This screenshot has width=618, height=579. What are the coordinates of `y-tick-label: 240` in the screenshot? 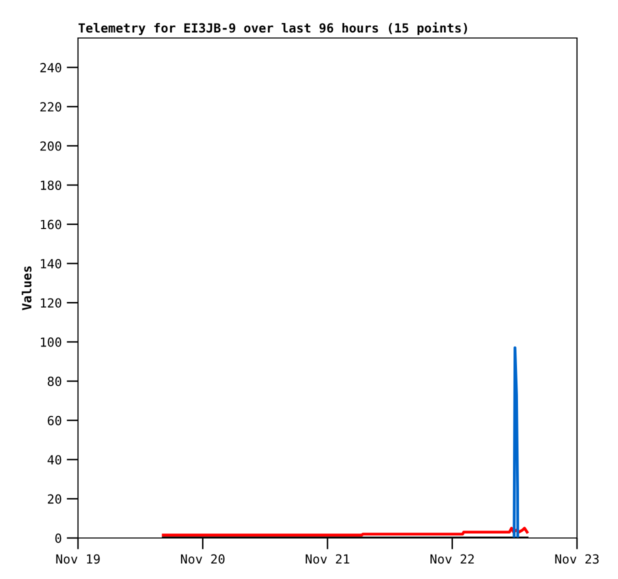 It's located at (51, 67).